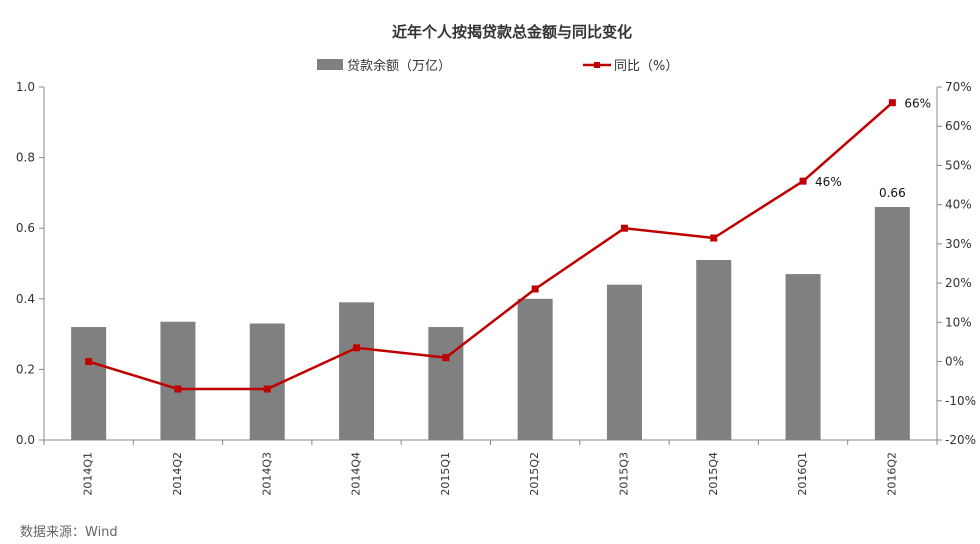 This screenshot has width=980, height=544. What do you see at coordinates (958, 205) in the screenshot?
I see `right-tick-label: 40%` at bounding box center [958, 205].